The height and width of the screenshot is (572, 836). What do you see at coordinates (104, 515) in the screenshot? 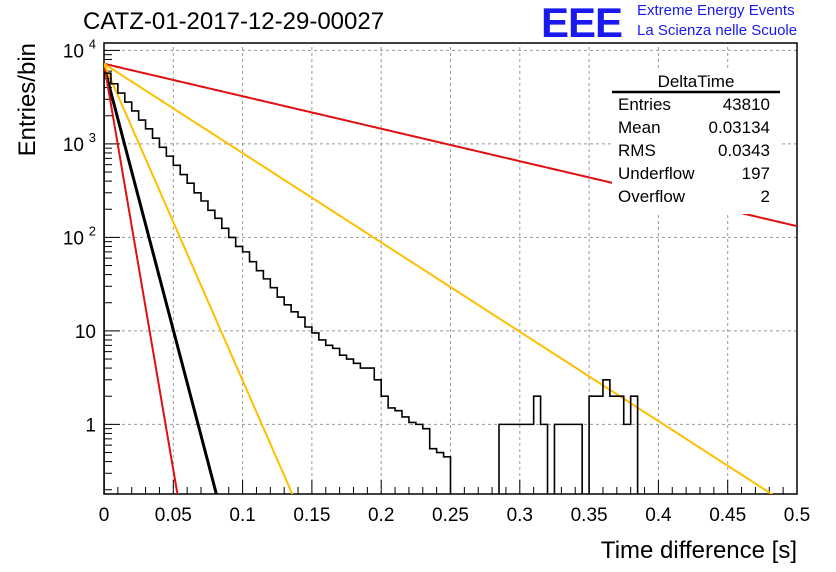
I see `x-tick-label: 0` at bounding box center [104, 515].